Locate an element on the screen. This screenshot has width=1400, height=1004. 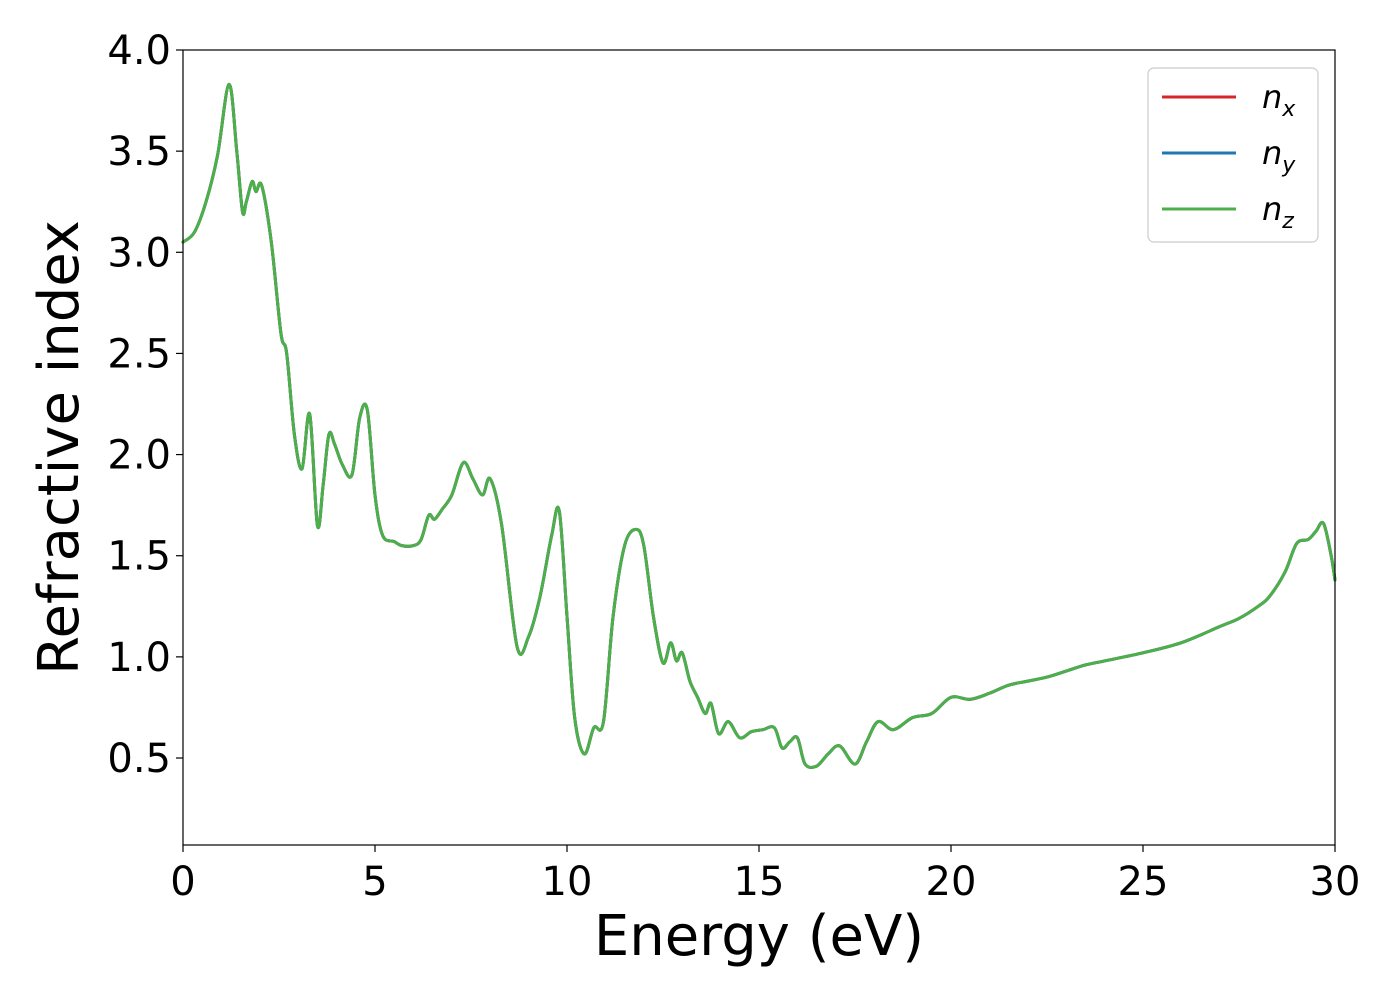
y-tick-label: 1.5 is located at coordinates (139, 557).